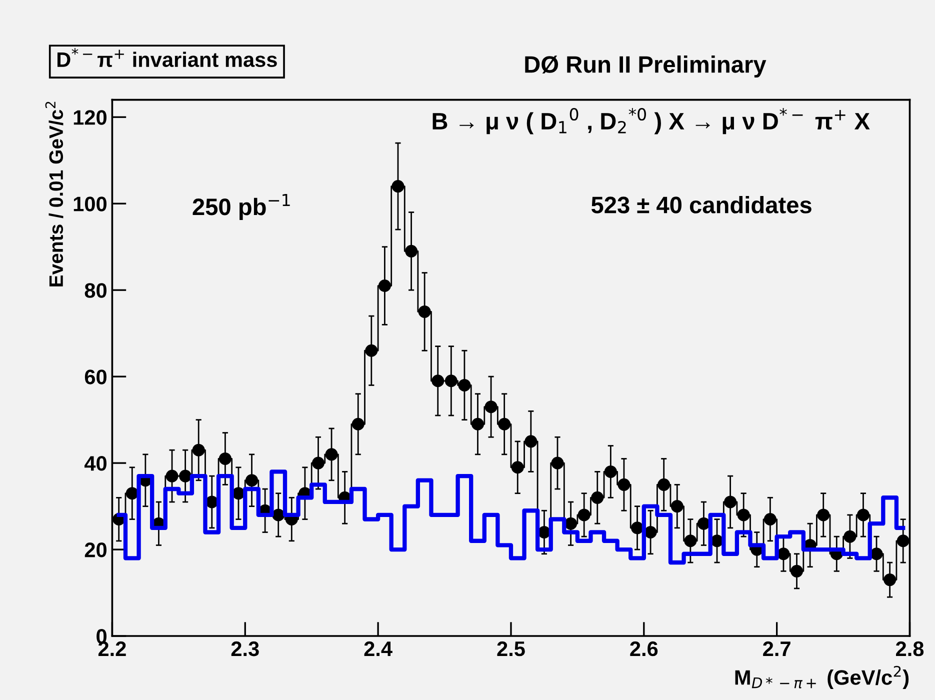  Describe the element at coordinates (95, 550) in the screenshot. I see `y-tick-label: 20` at that location.